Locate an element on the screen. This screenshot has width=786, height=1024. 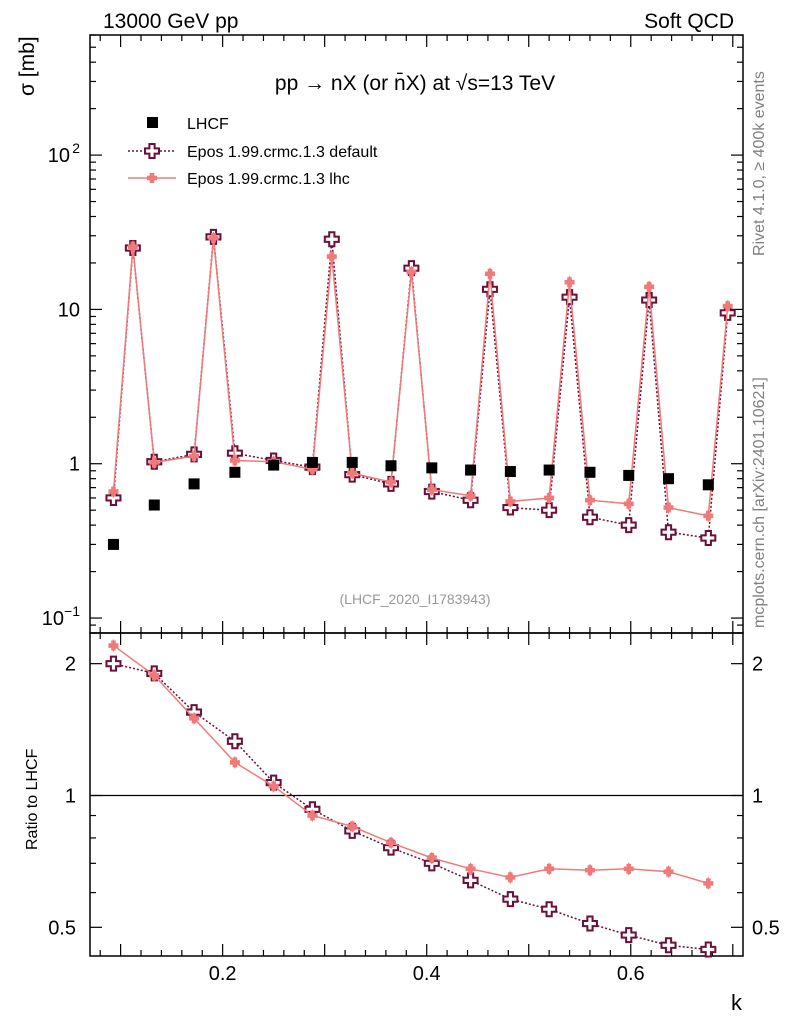
y-tick-label: 1 is located at coordinates (74, 465).